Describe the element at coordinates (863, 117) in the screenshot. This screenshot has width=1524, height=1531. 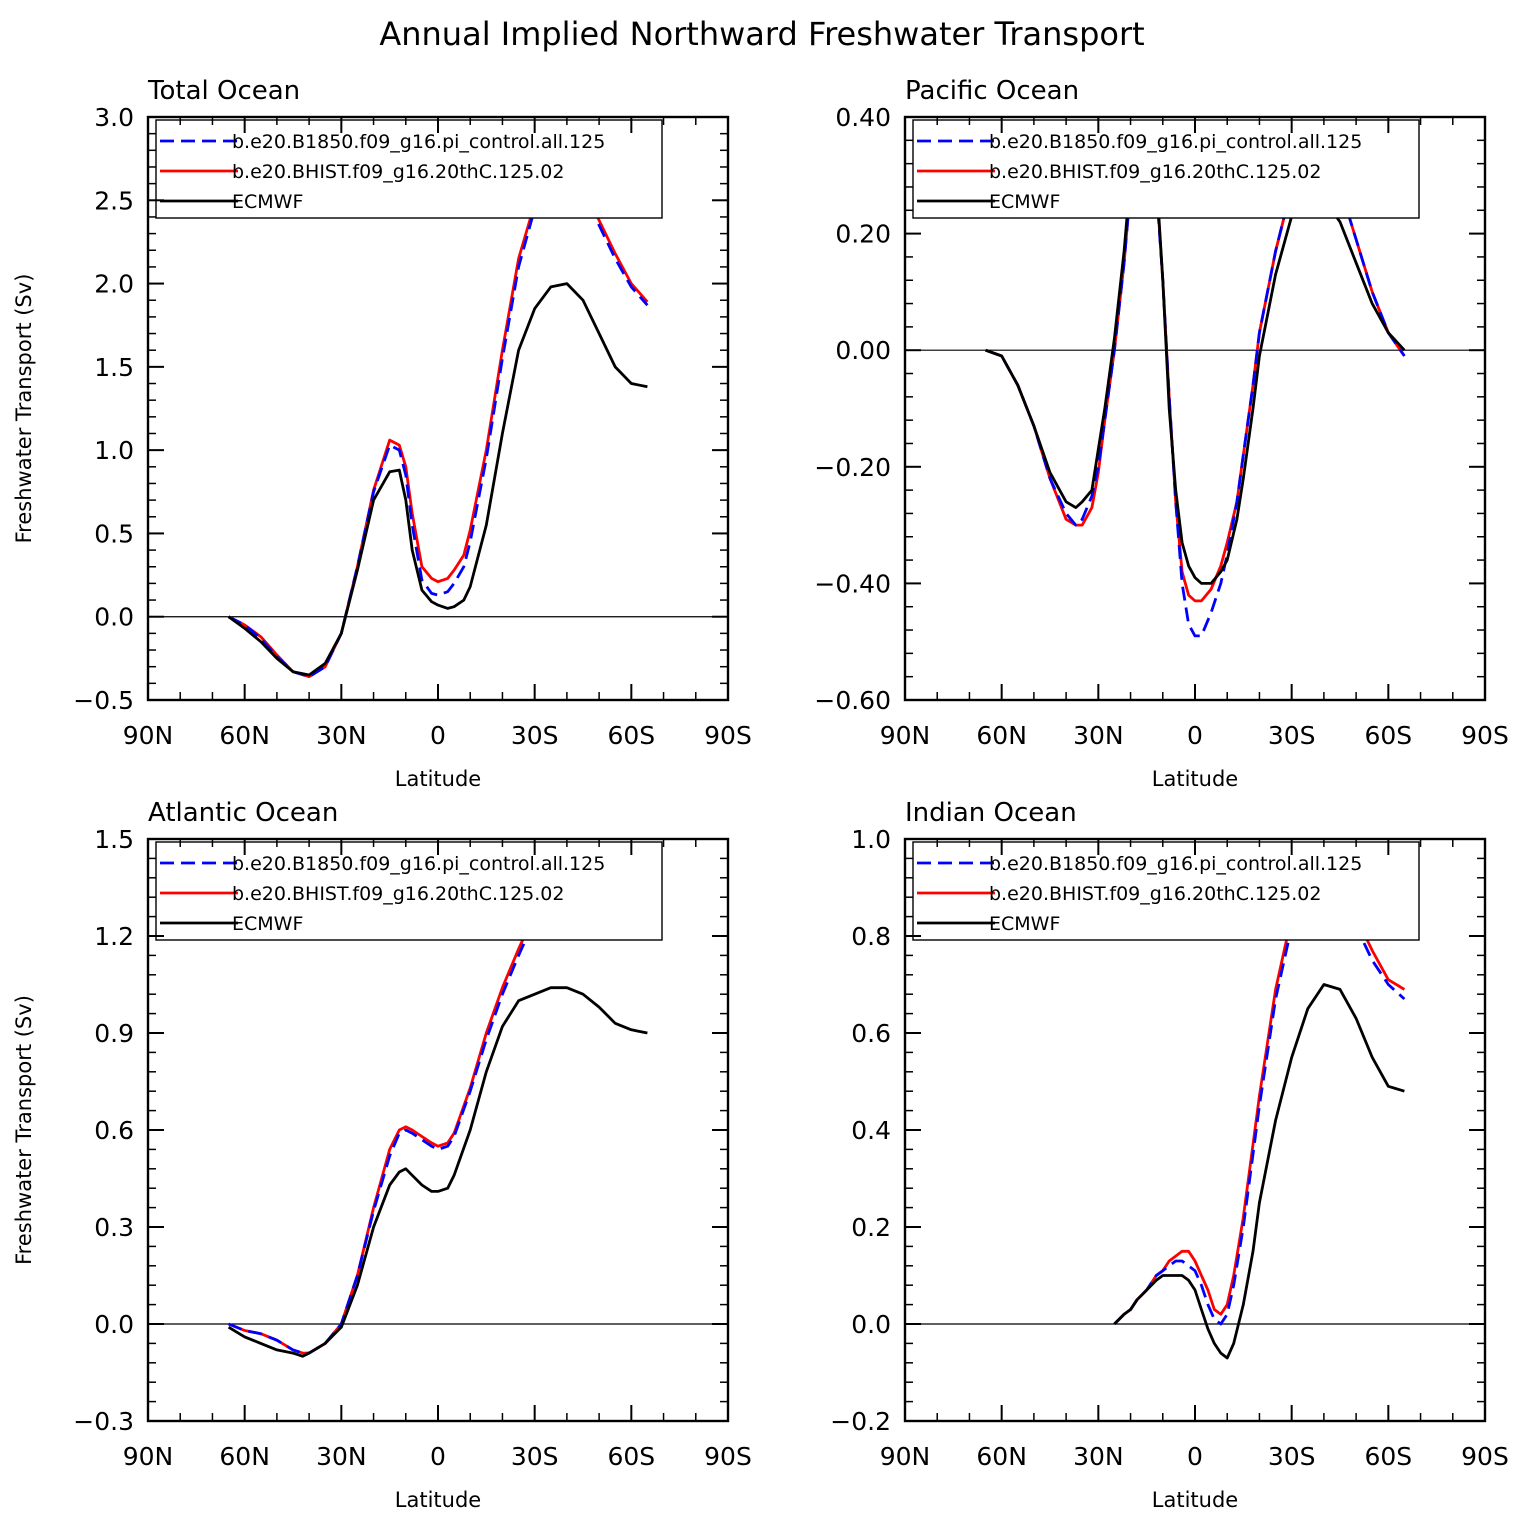
I see `y-tick-label: 0.40` at that location.